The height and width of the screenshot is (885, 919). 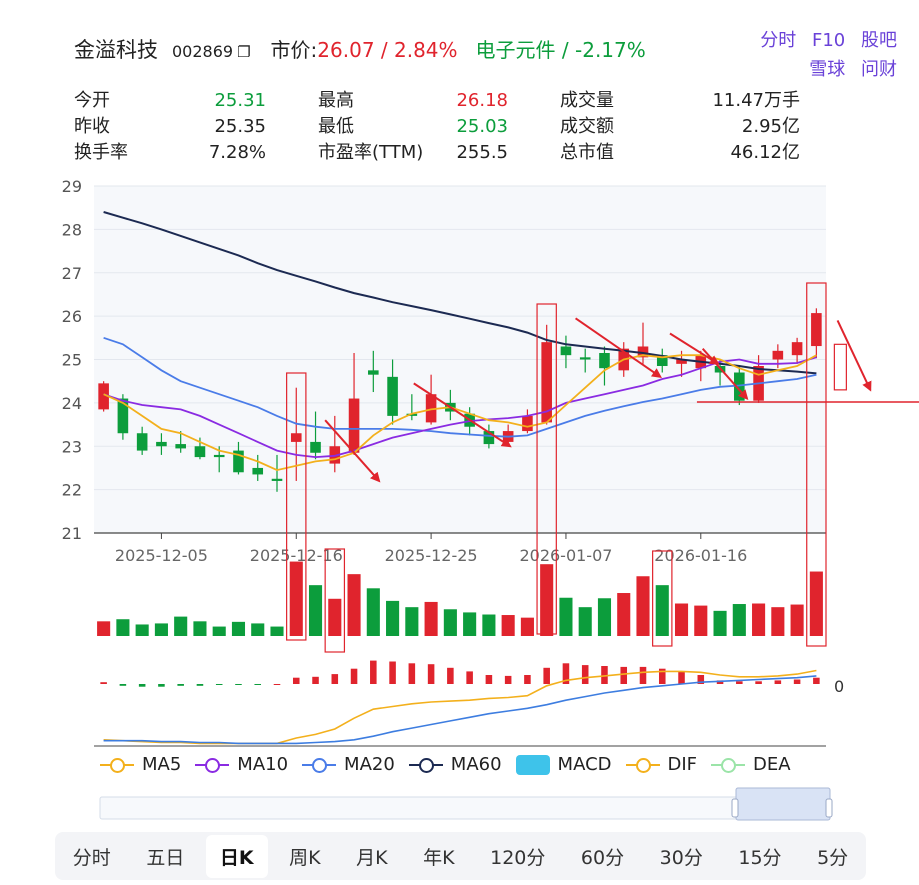 I want to click on legend-swatch, so click(x=532, y=764).